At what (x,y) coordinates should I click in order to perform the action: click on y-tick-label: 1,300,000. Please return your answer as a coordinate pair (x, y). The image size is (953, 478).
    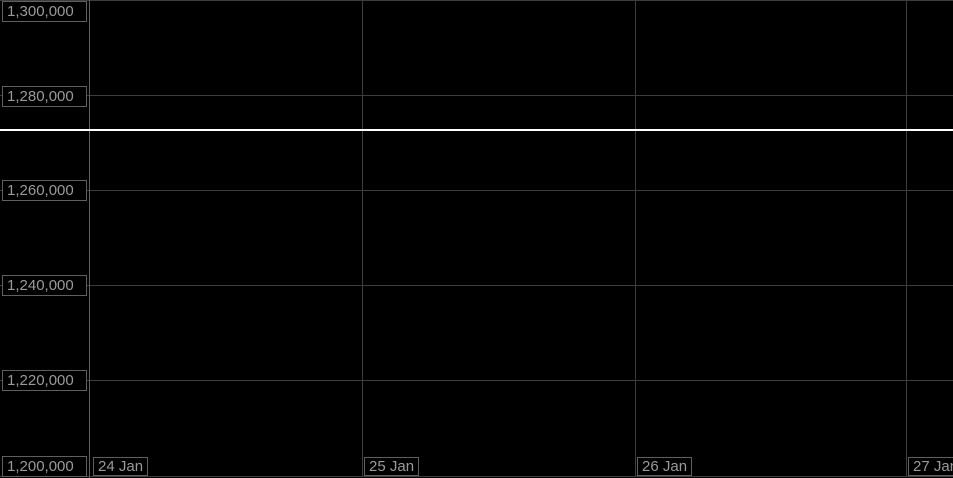
    Looking at the image, I should click on (44, 11).